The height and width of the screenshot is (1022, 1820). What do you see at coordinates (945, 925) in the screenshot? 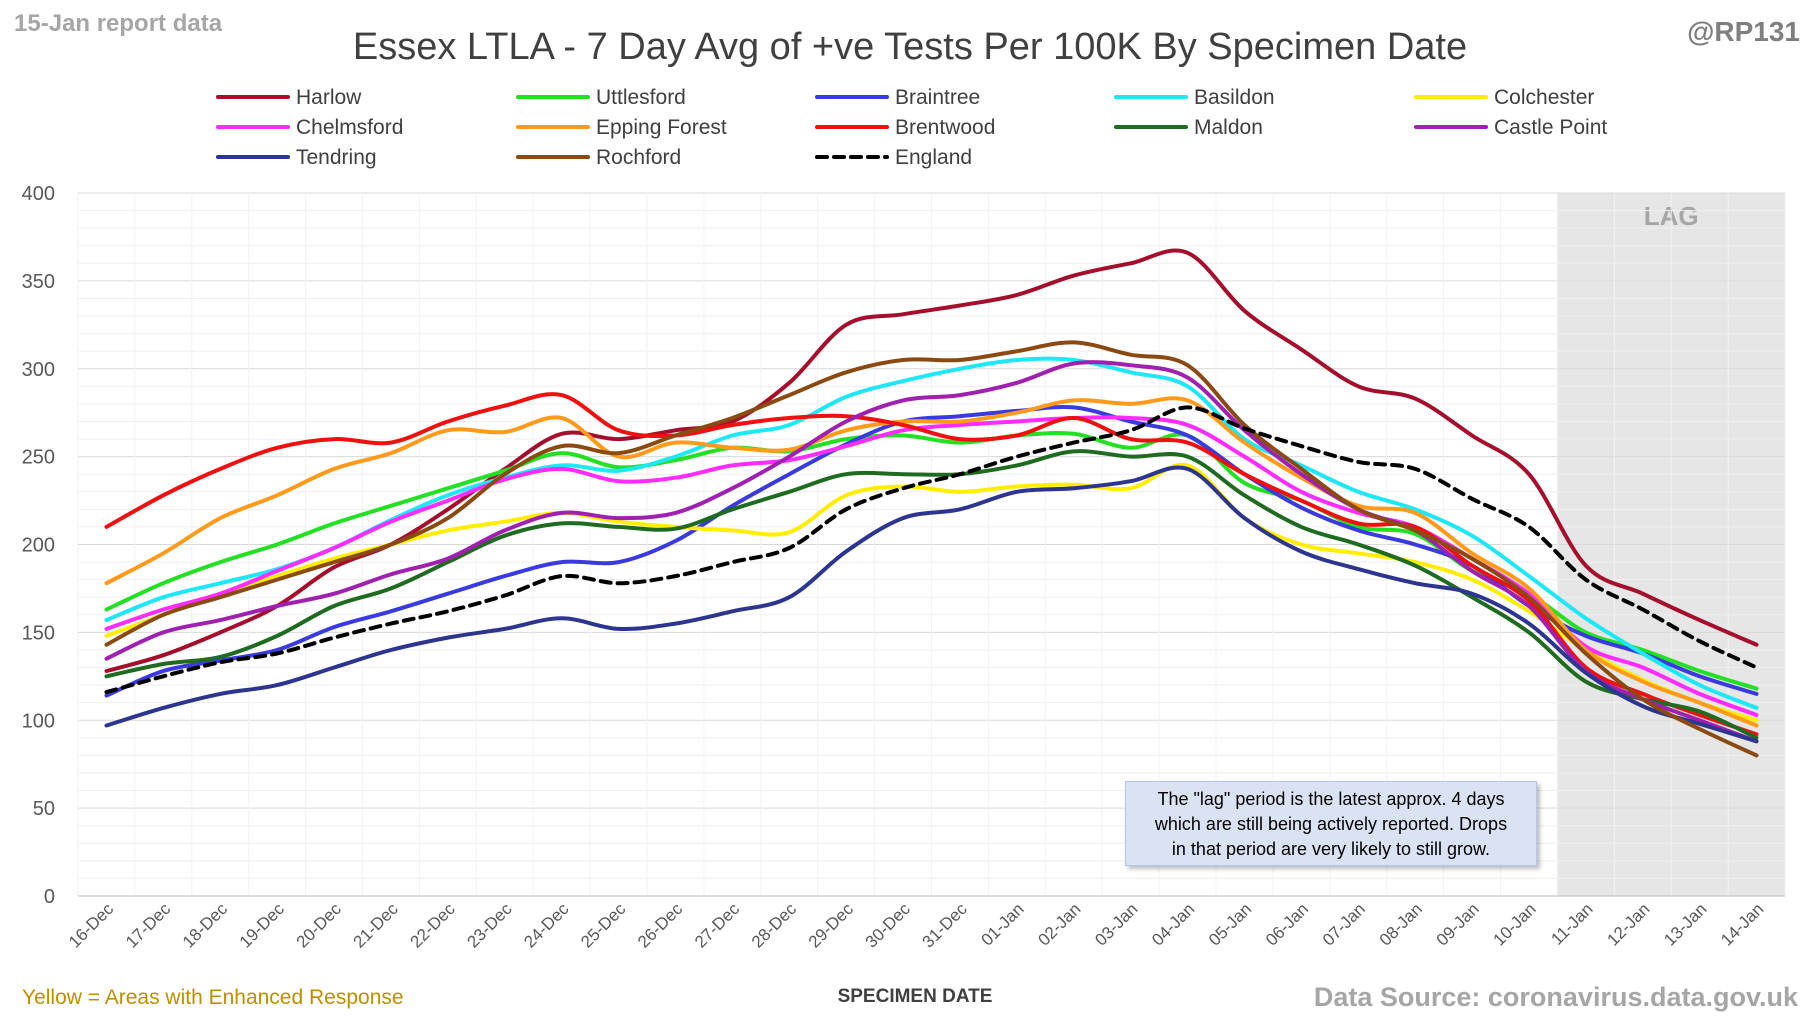
I see `x-tick-label: 31-Dec` at bounding box center [945, 925].